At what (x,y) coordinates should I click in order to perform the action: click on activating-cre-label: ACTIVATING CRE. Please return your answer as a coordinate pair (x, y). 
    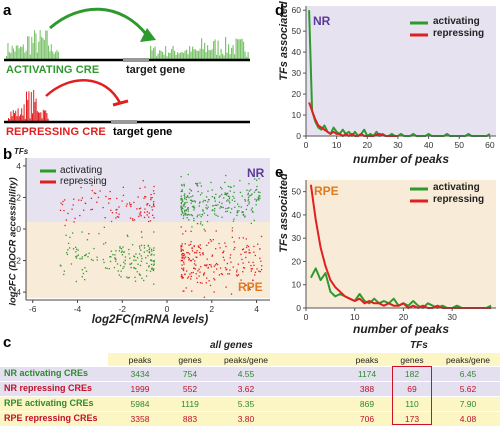
    Looking at the image, I should click on (53, 70).